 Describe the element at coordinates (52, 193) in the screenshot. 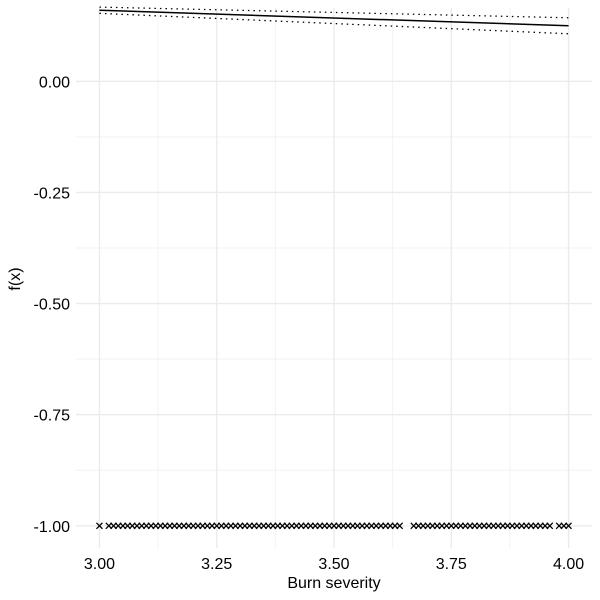

I see `y-tick-label: -0.25` at that location.